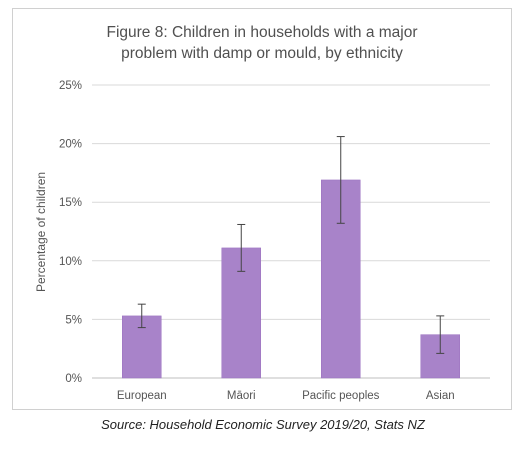  Describe the element at coordinates (70, 232) in the screenshot. I see `y-tick-labels: 0% 5% 10% 15% 20% 25%` at that location.